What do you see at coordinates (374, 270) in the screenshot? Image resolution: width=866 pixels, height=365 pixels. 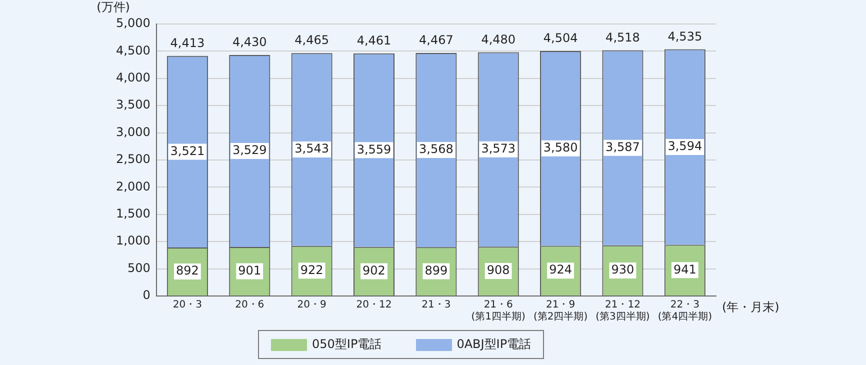 I see `data-label: 902` at bounding box center [374, 270].